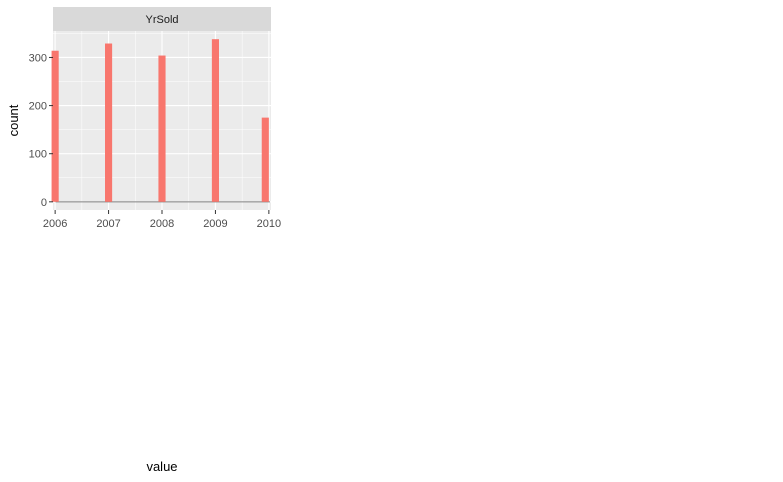 Image resolution: width=783 pixels, height=482 pixels. What do you see at coordinates (41, 130) in the screenshot?
I see `y-axis: 0 100 200 300` at bounding box center [41, 130].